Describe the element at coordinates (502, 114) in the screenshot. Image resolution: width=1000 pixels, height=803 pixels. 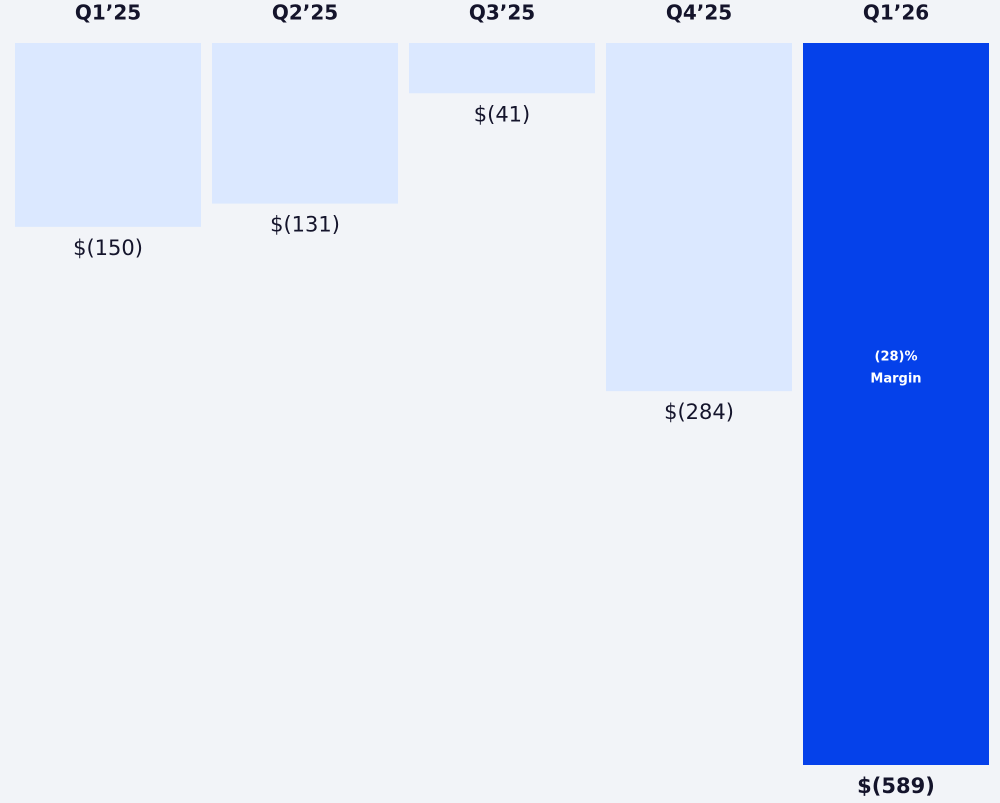
I see `value-label: $(41)` at that location.